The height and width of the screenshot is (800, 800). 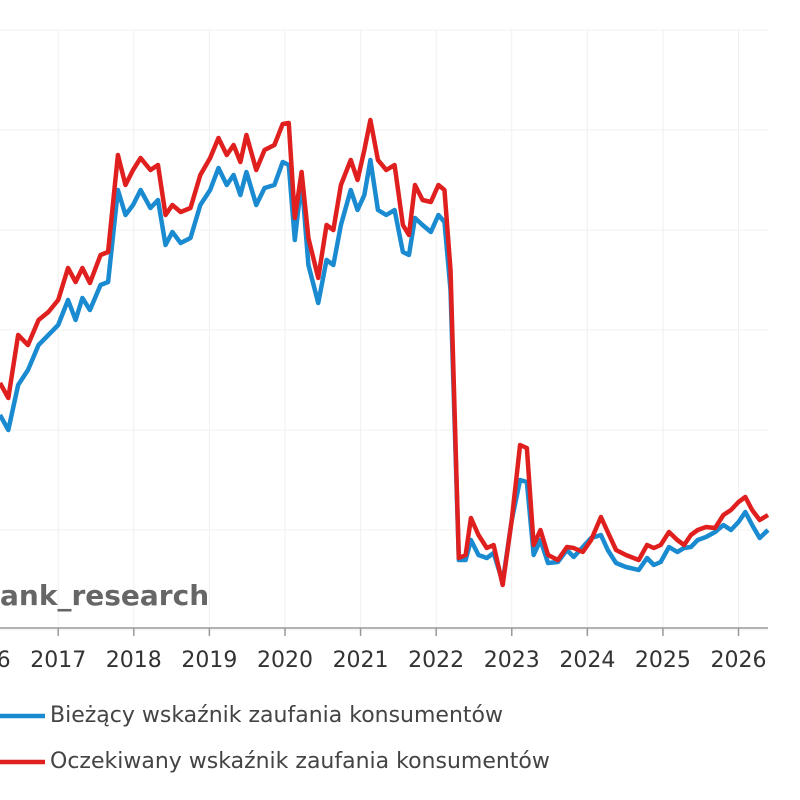 I want to click on x-tick-label: 2019, so click(x=209, y=660).